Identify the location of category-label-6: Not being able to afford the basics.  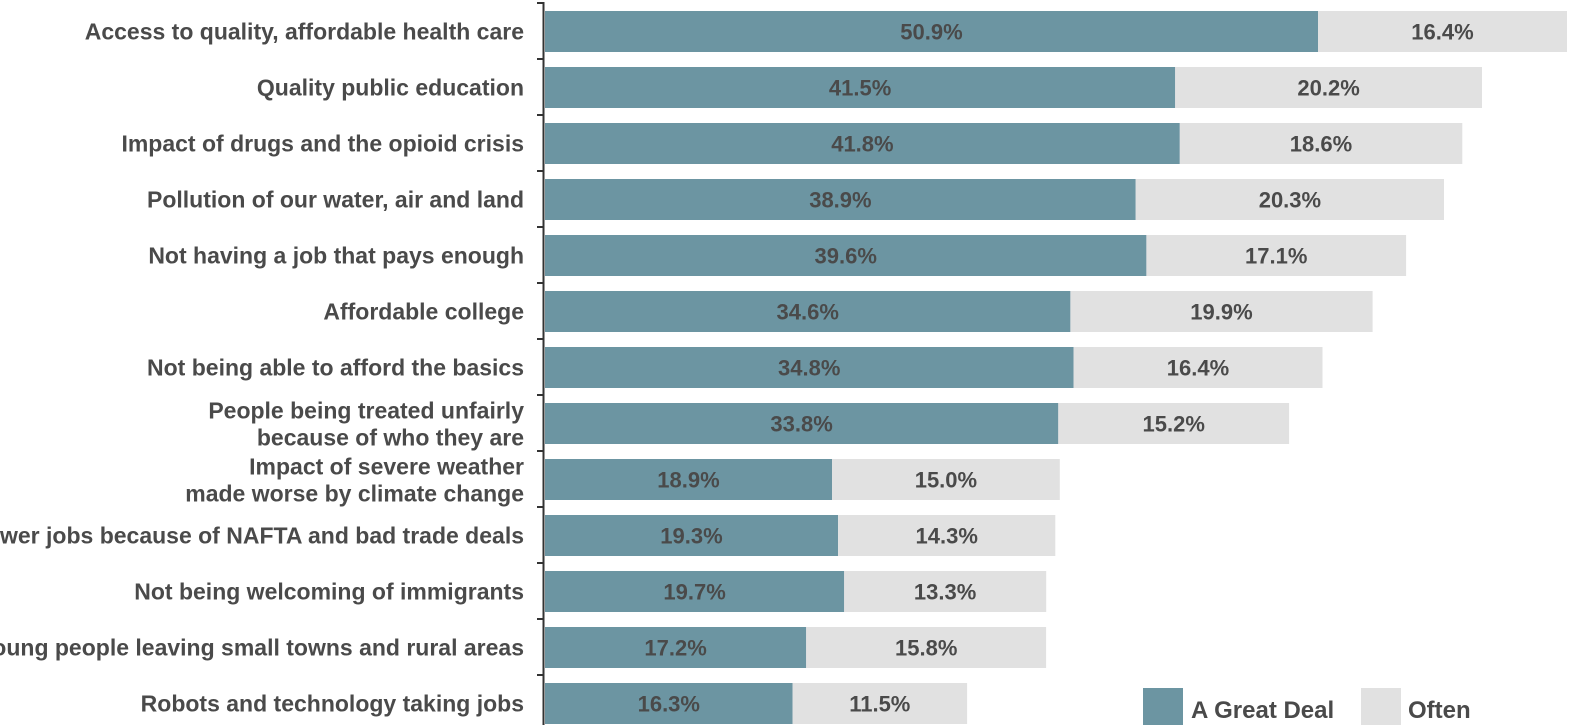
(335, 368).